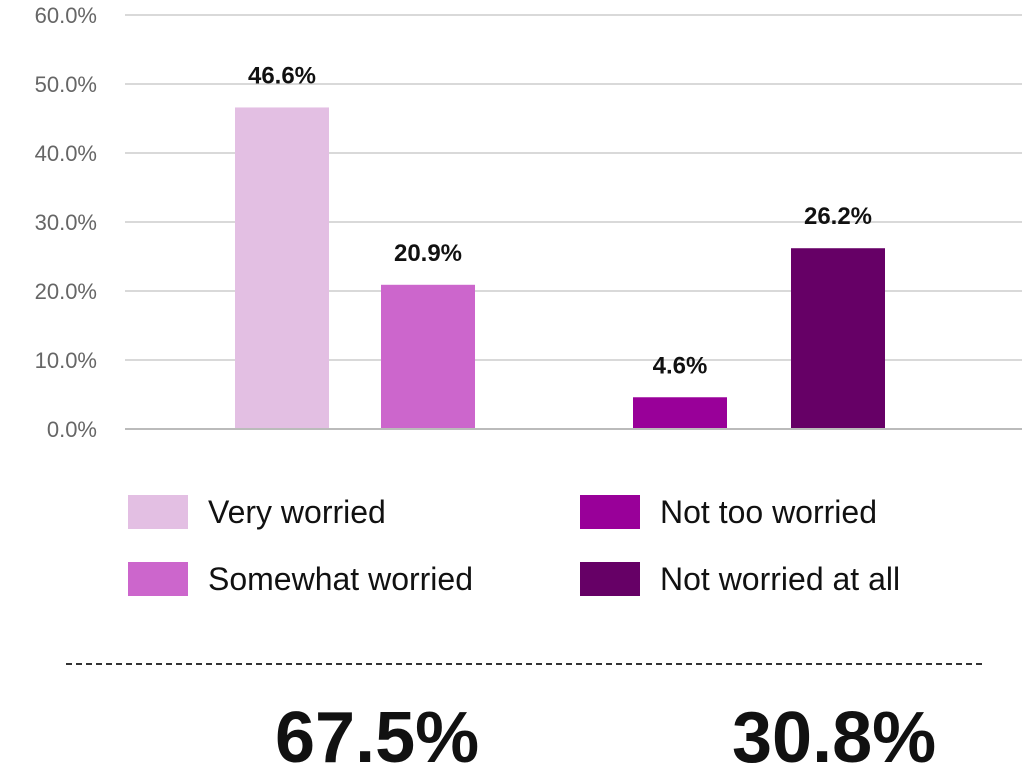 The height and width of the screenshot is (778, 1022). I want to click on y-tick-label: 60.0%, so click(66, 15).